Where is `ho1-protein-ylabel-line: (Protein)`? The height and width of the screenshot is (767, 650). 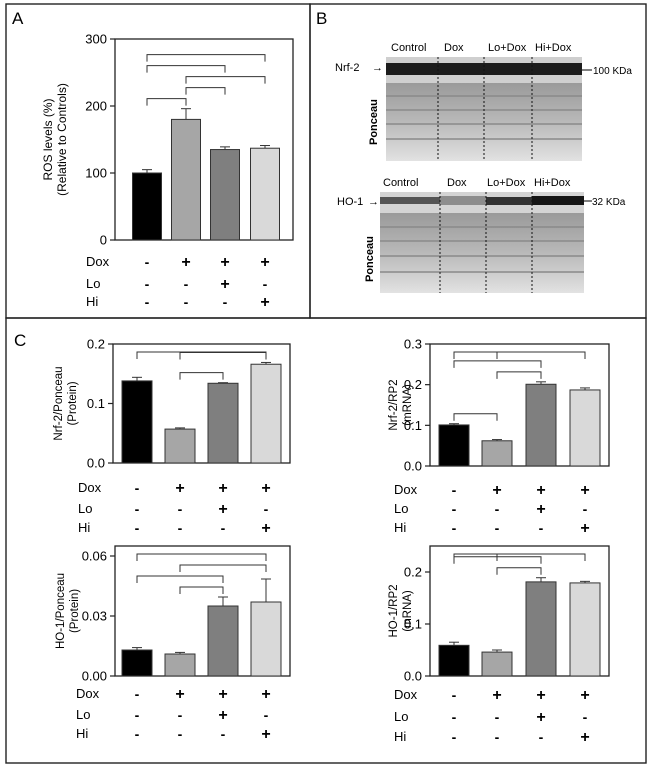 ho1-protein-ylabel-line: (Protein) is located at coordinates (75, 611).